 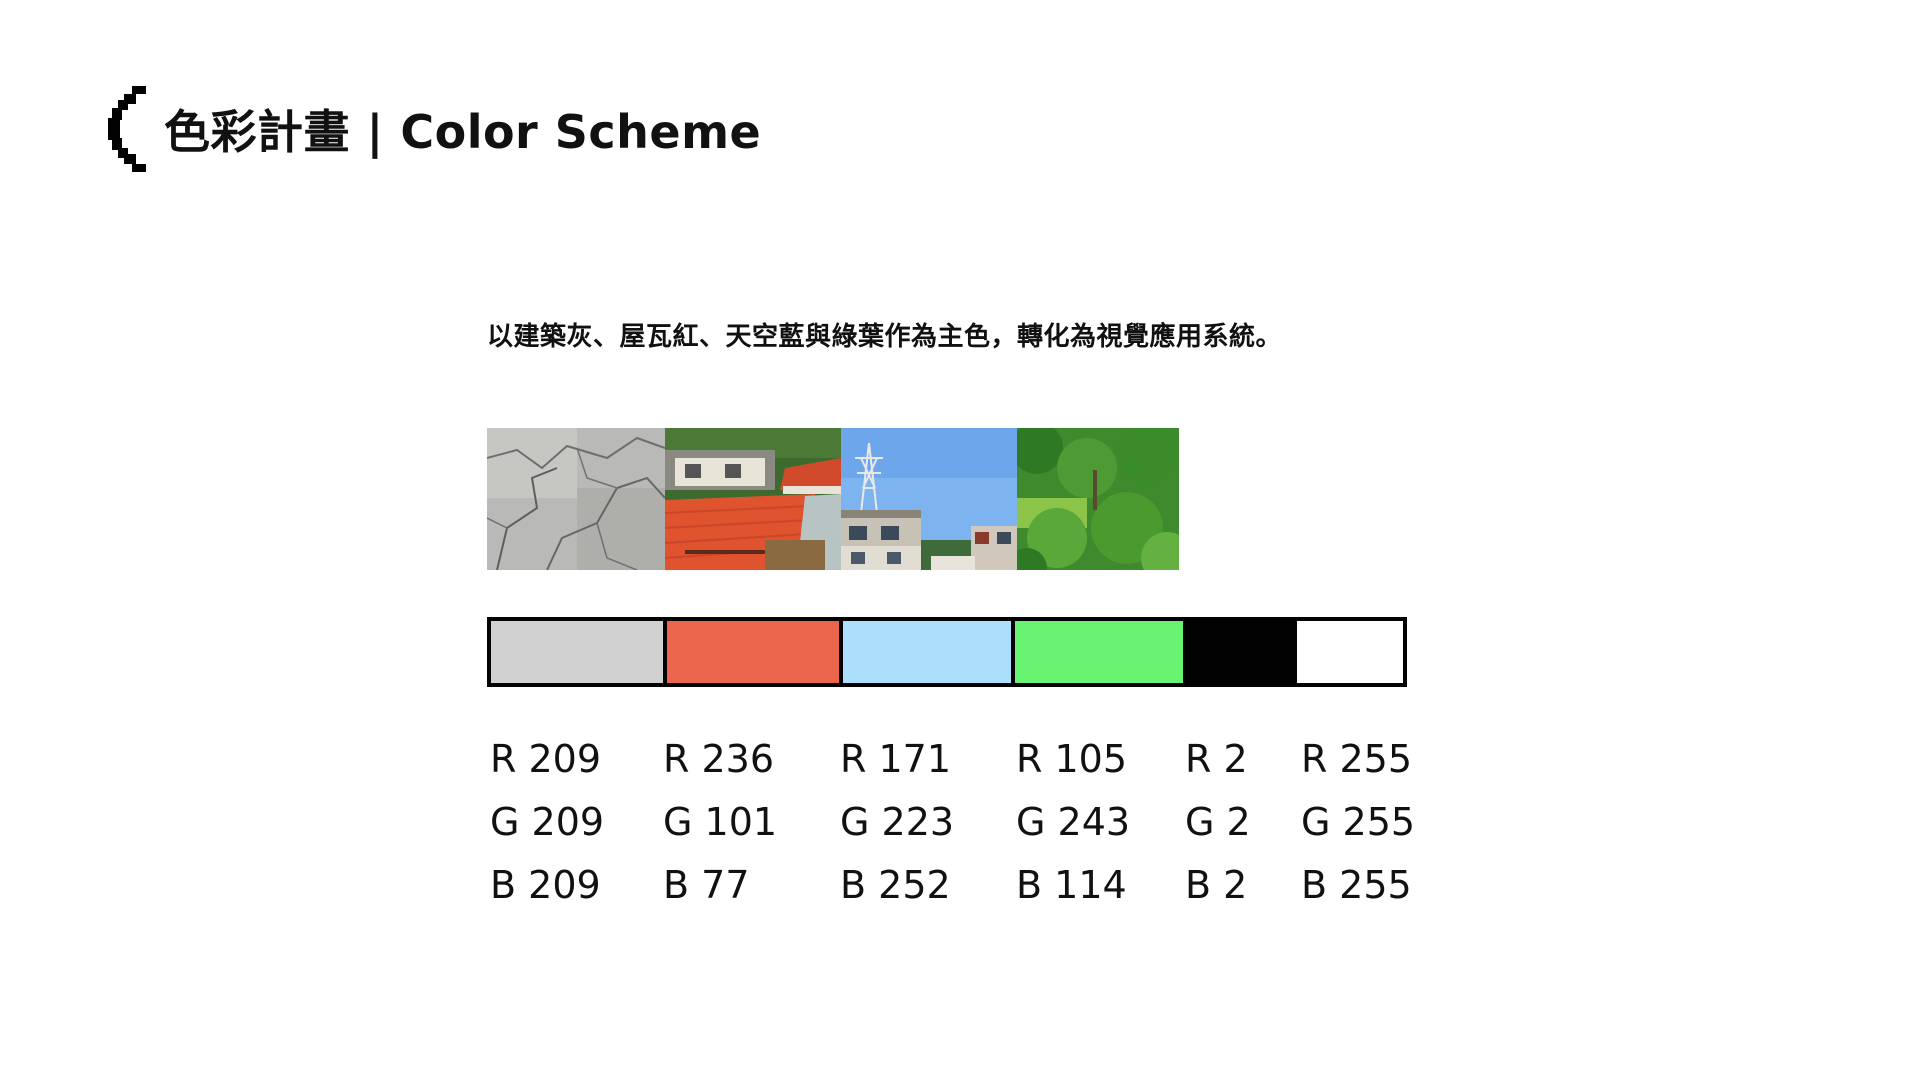 What do you see at coordinates (1356, 885) in the screenshot?
I see `blue-value: B 255` at bounding box center [1356, 885].